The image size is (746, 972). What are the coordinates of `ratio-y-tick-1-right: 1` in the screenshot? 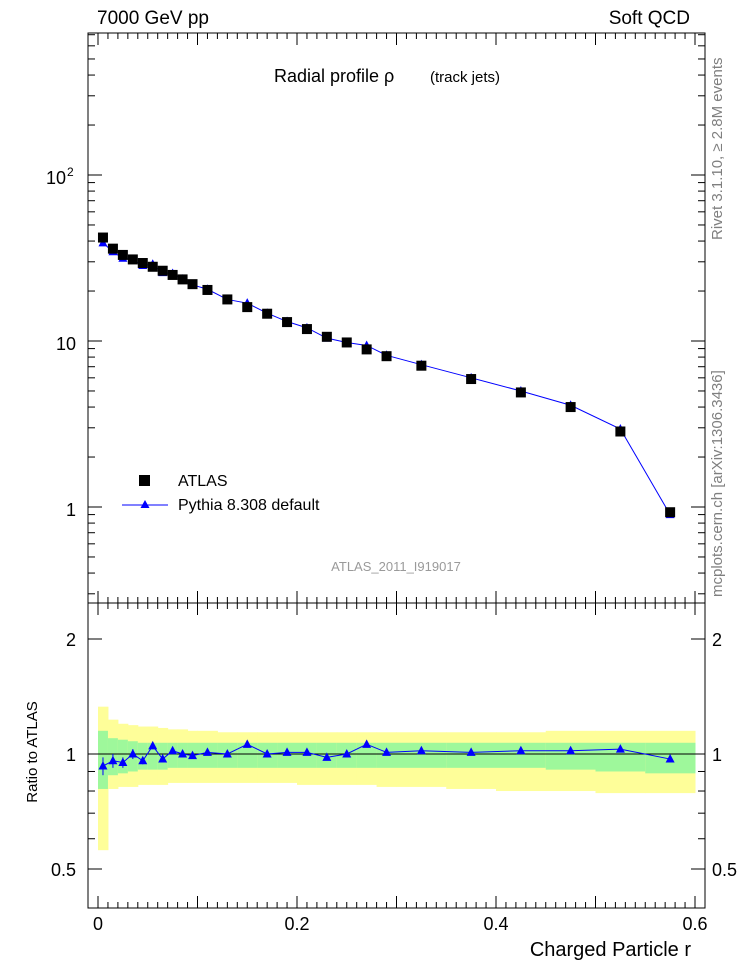 It's located at (717, 755).